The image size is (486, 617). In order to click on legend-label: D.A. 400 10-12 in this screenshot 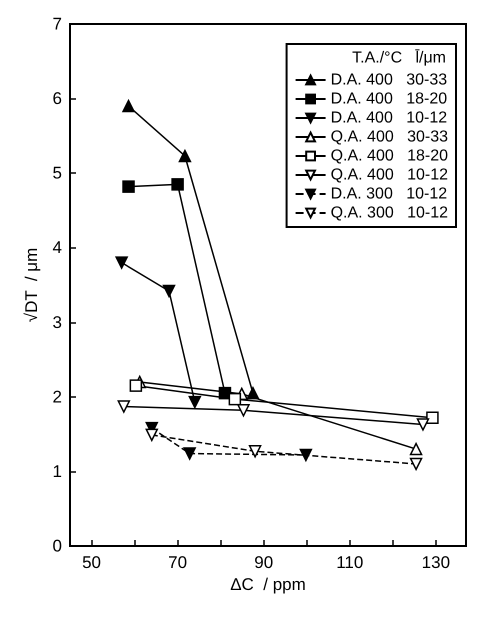, I will do `click(389, 118)`.